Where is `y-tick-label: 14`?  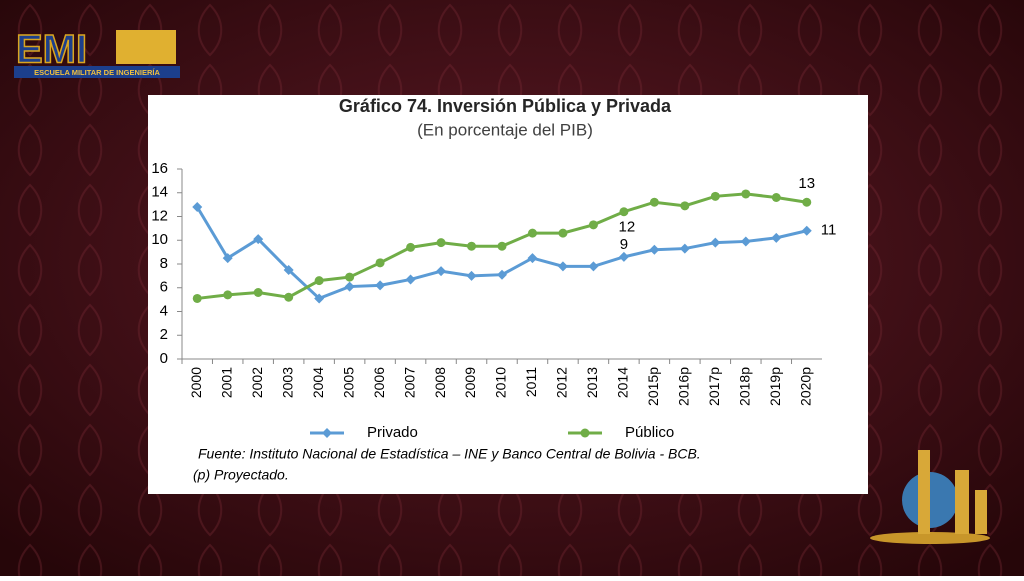 y-tick-label: 14 is located at coordinates (159, 192).